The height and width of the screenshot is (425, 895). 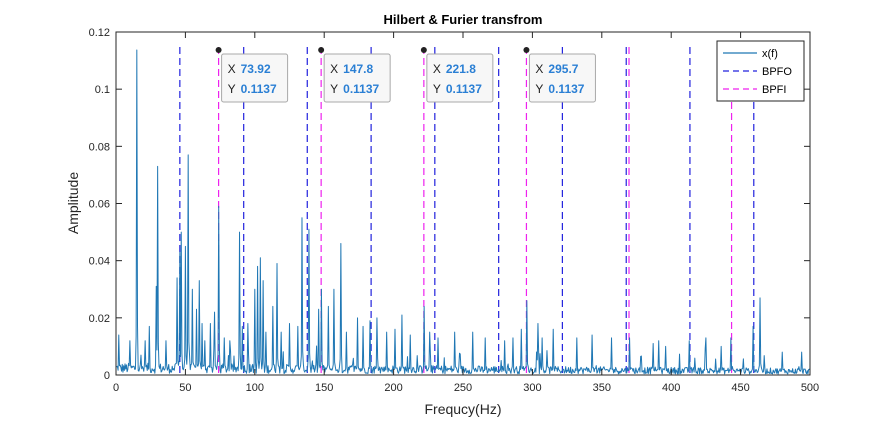 I want to click on chart-title: Hilbert & Furier transfrom, so click(x=463, y=19).